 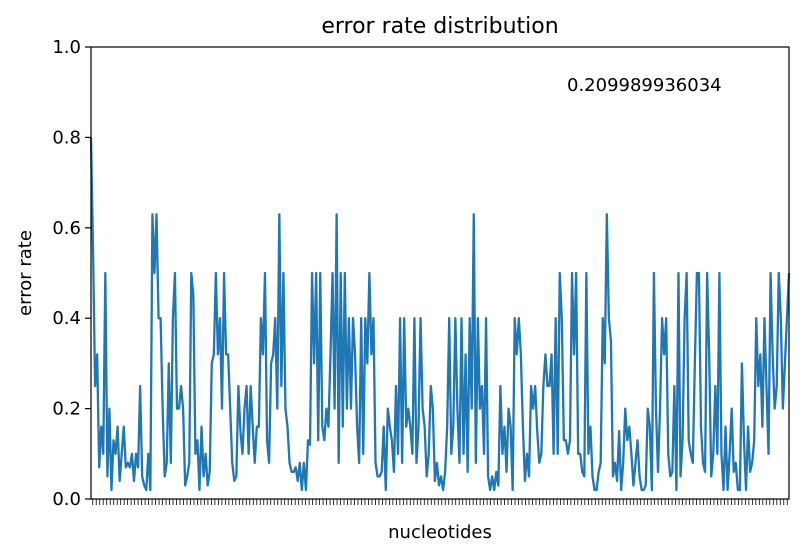 What do you see at coordinates (440, 532) in the screenshot?
I see `x-axis-label: nucleotides` at bounding box center [440, 532].